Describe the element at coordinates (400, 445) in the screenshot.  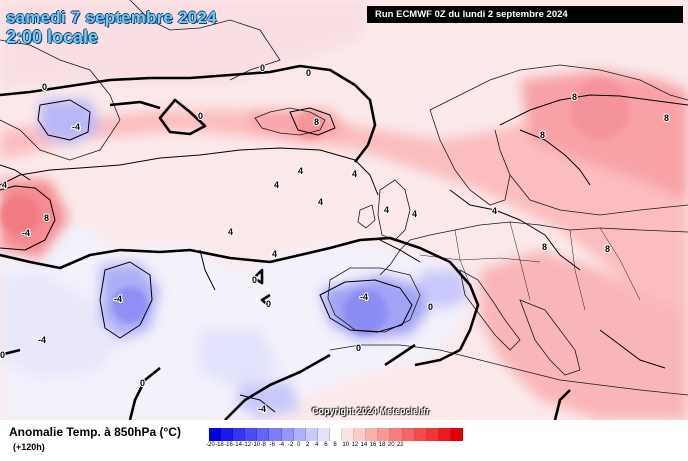
I see `legend-label: 22` at that location.